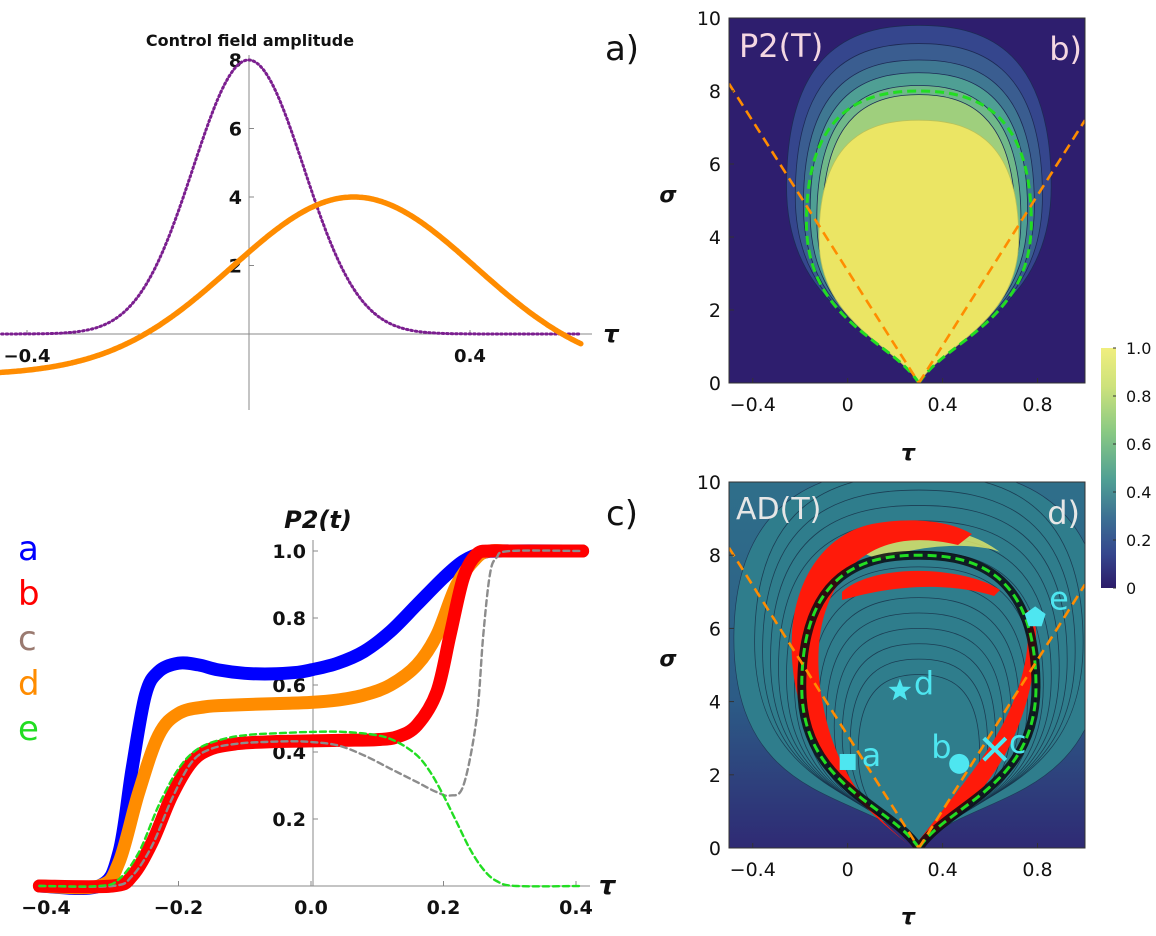 The height and width of the screenshot is (936, 1156). Describe the element at coordinates (715, 311) in the screenshot. I see `panel-b-y-tick-label: 2` at that location.